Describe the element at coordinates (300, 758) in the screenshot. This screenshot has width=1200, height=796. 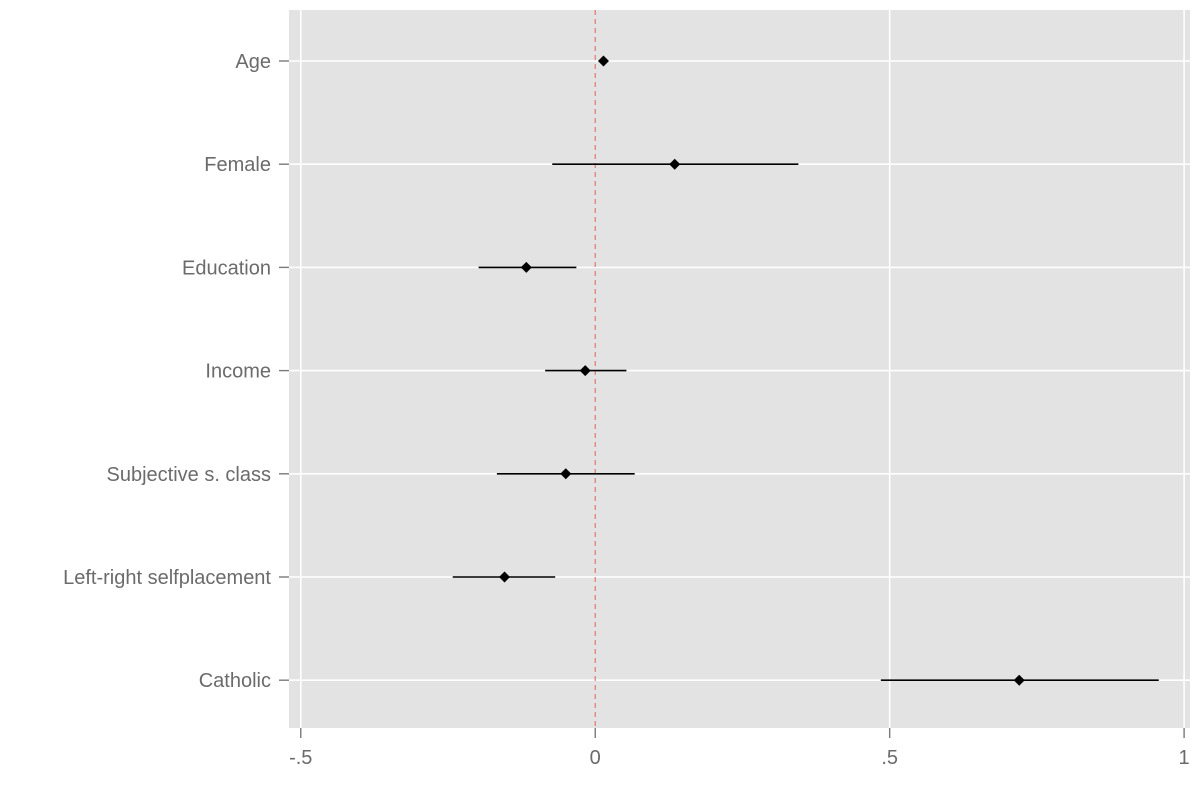
I see `x-tick-label: -.5` at that location.